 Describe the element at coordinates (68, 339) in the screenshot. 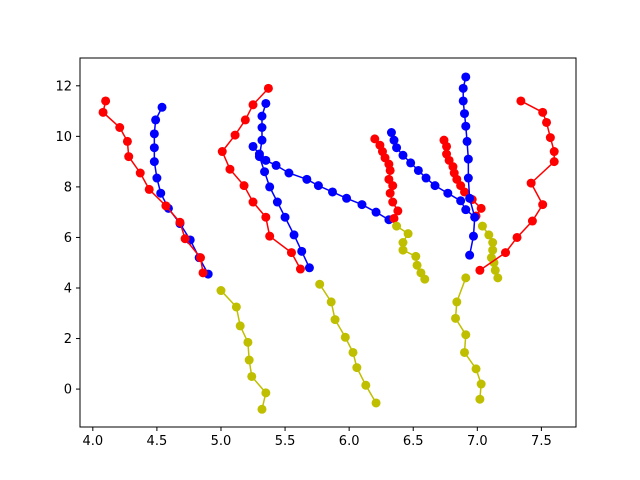

I see `y-tick-label: 2` at that location.